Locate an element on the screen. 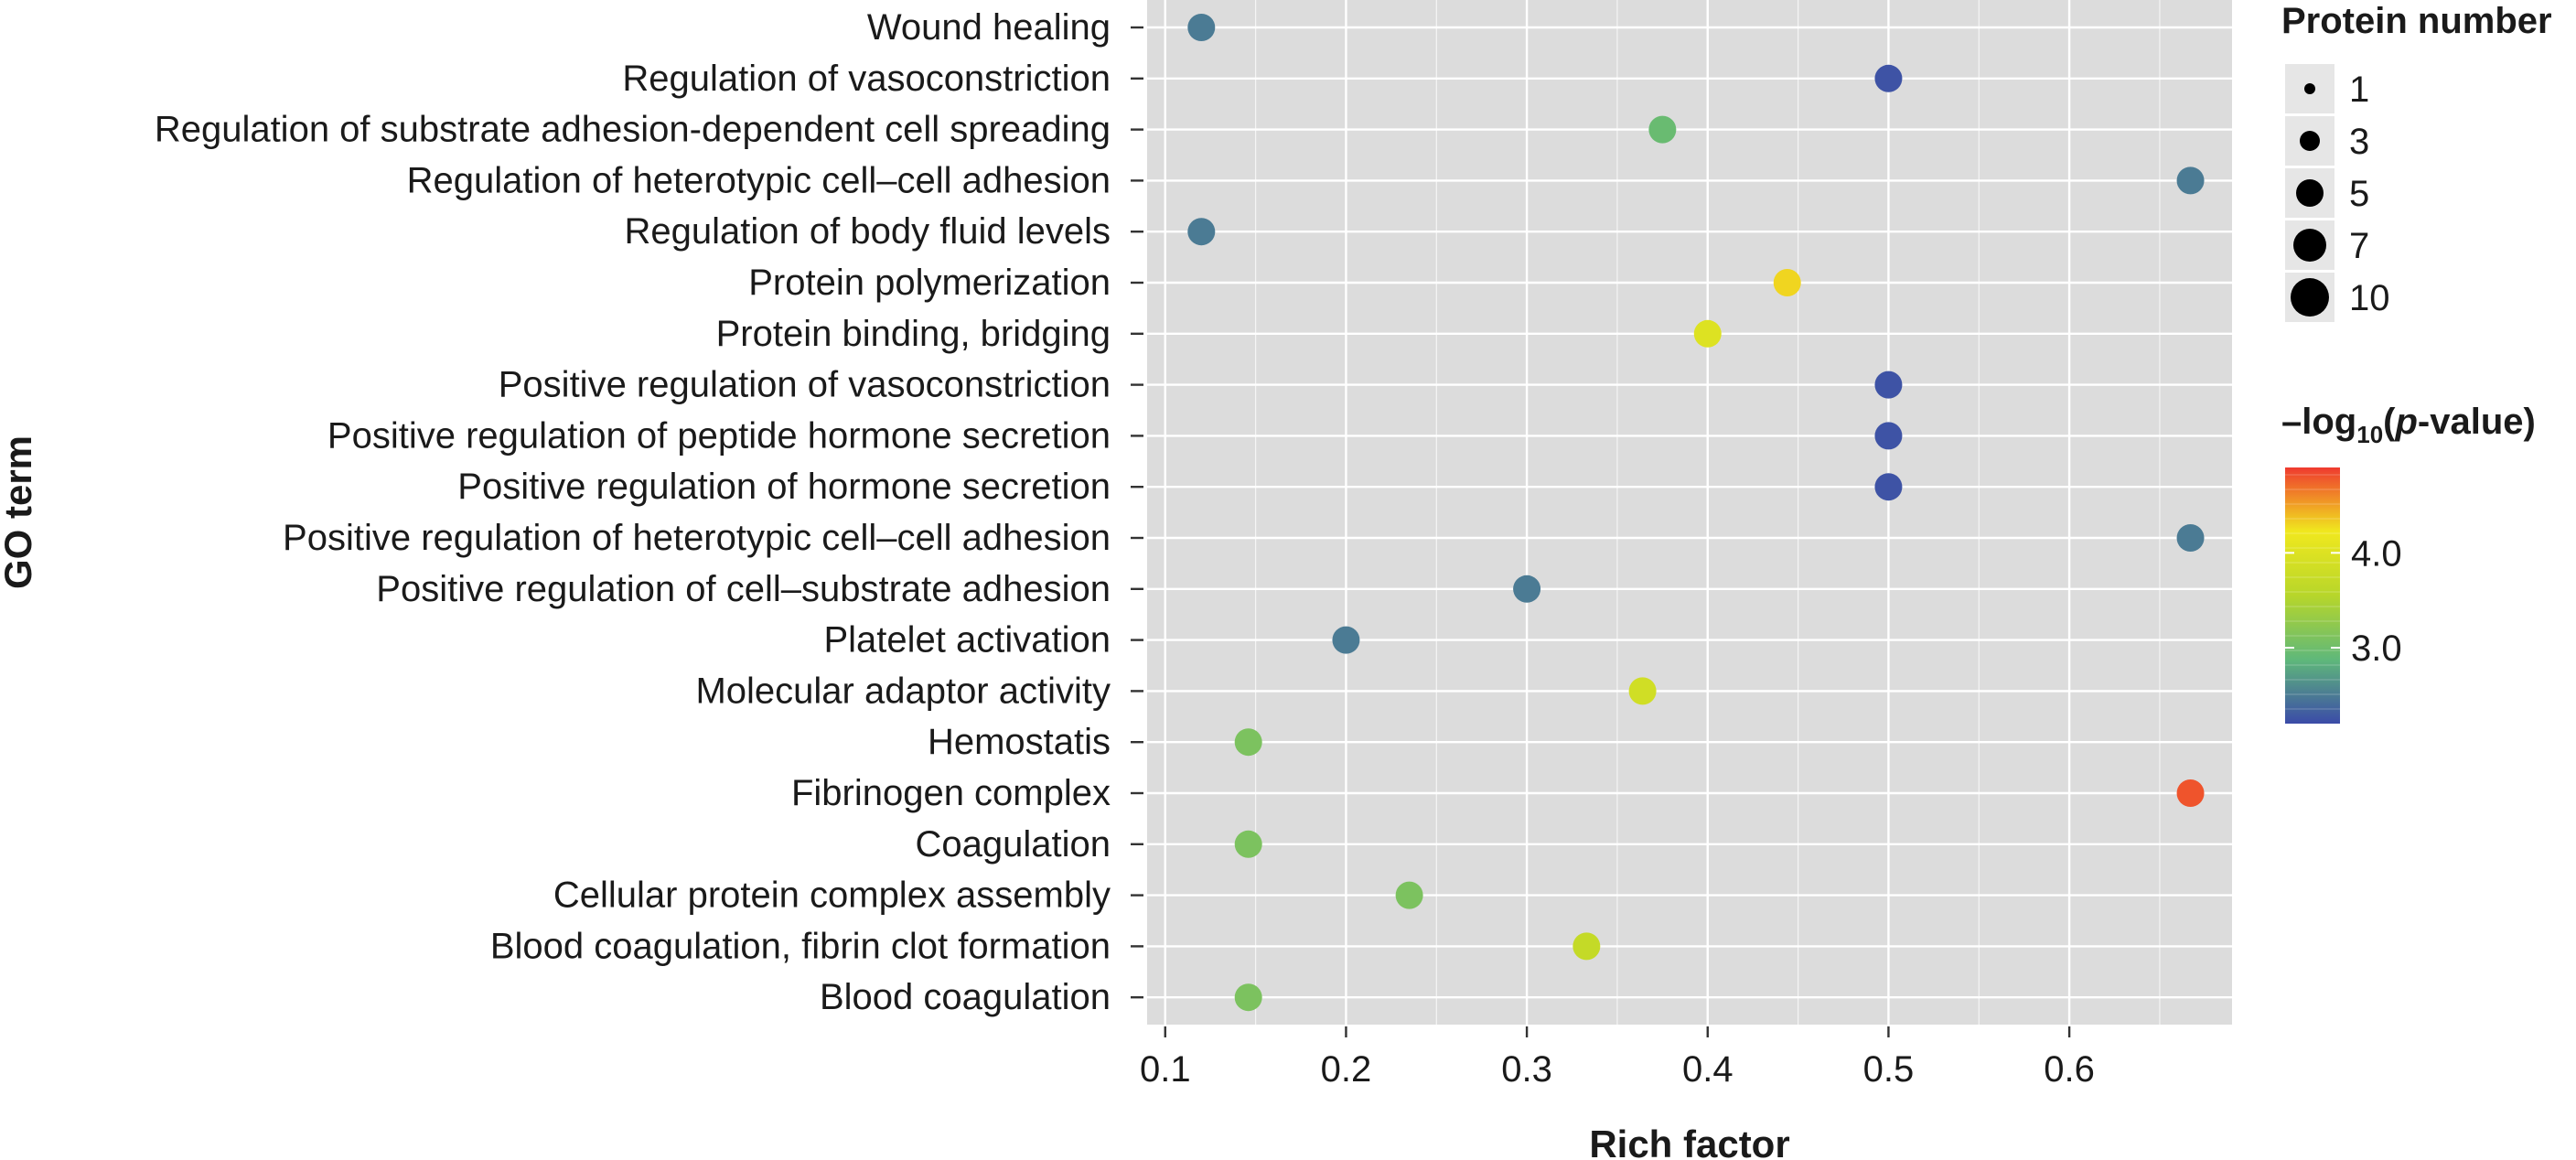 This screenshot has height=1160, width=2576. y-tick-label: Coagulation is located at coordinates (1013, 844).